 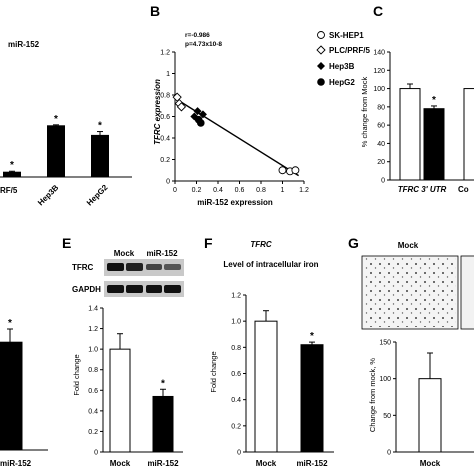 I want to click on panel-e-ytick-7: 1.4, so click(x=93, y=309).